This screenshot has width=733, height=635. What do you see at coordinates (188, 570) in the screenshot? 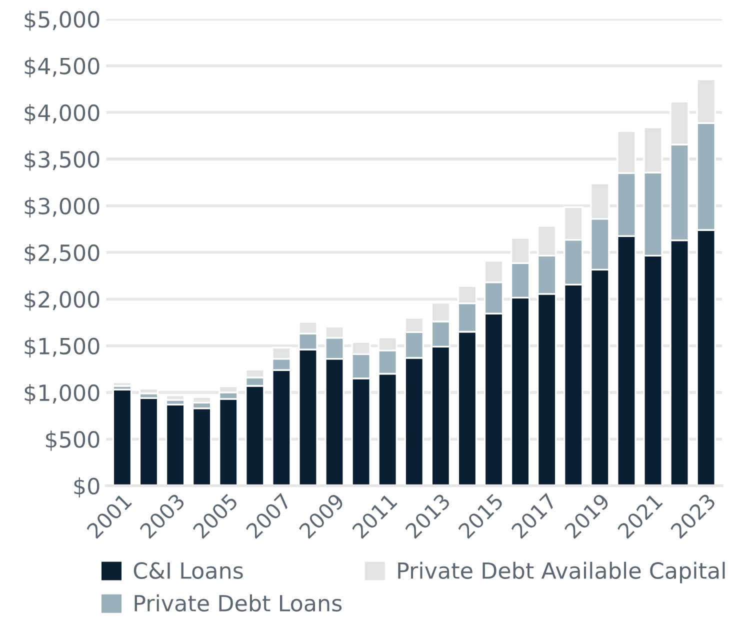
I see `legend-label: C&I Loans` at bounding box center [188, 570].